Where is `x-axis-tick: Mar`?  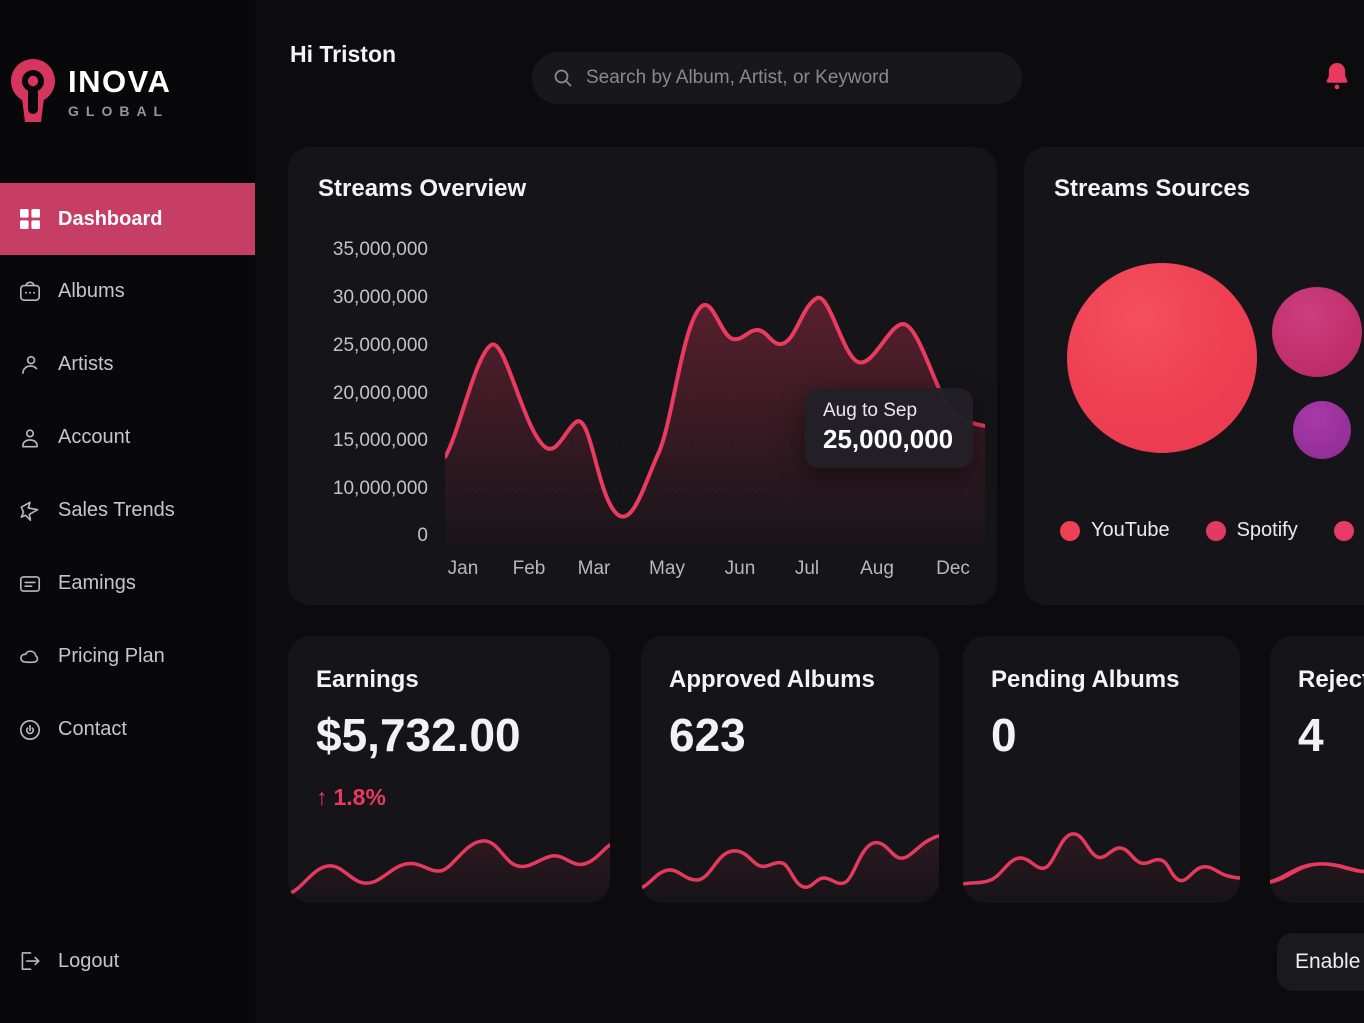 x-axis-tick: Mar is located at coordinates (594, 568).